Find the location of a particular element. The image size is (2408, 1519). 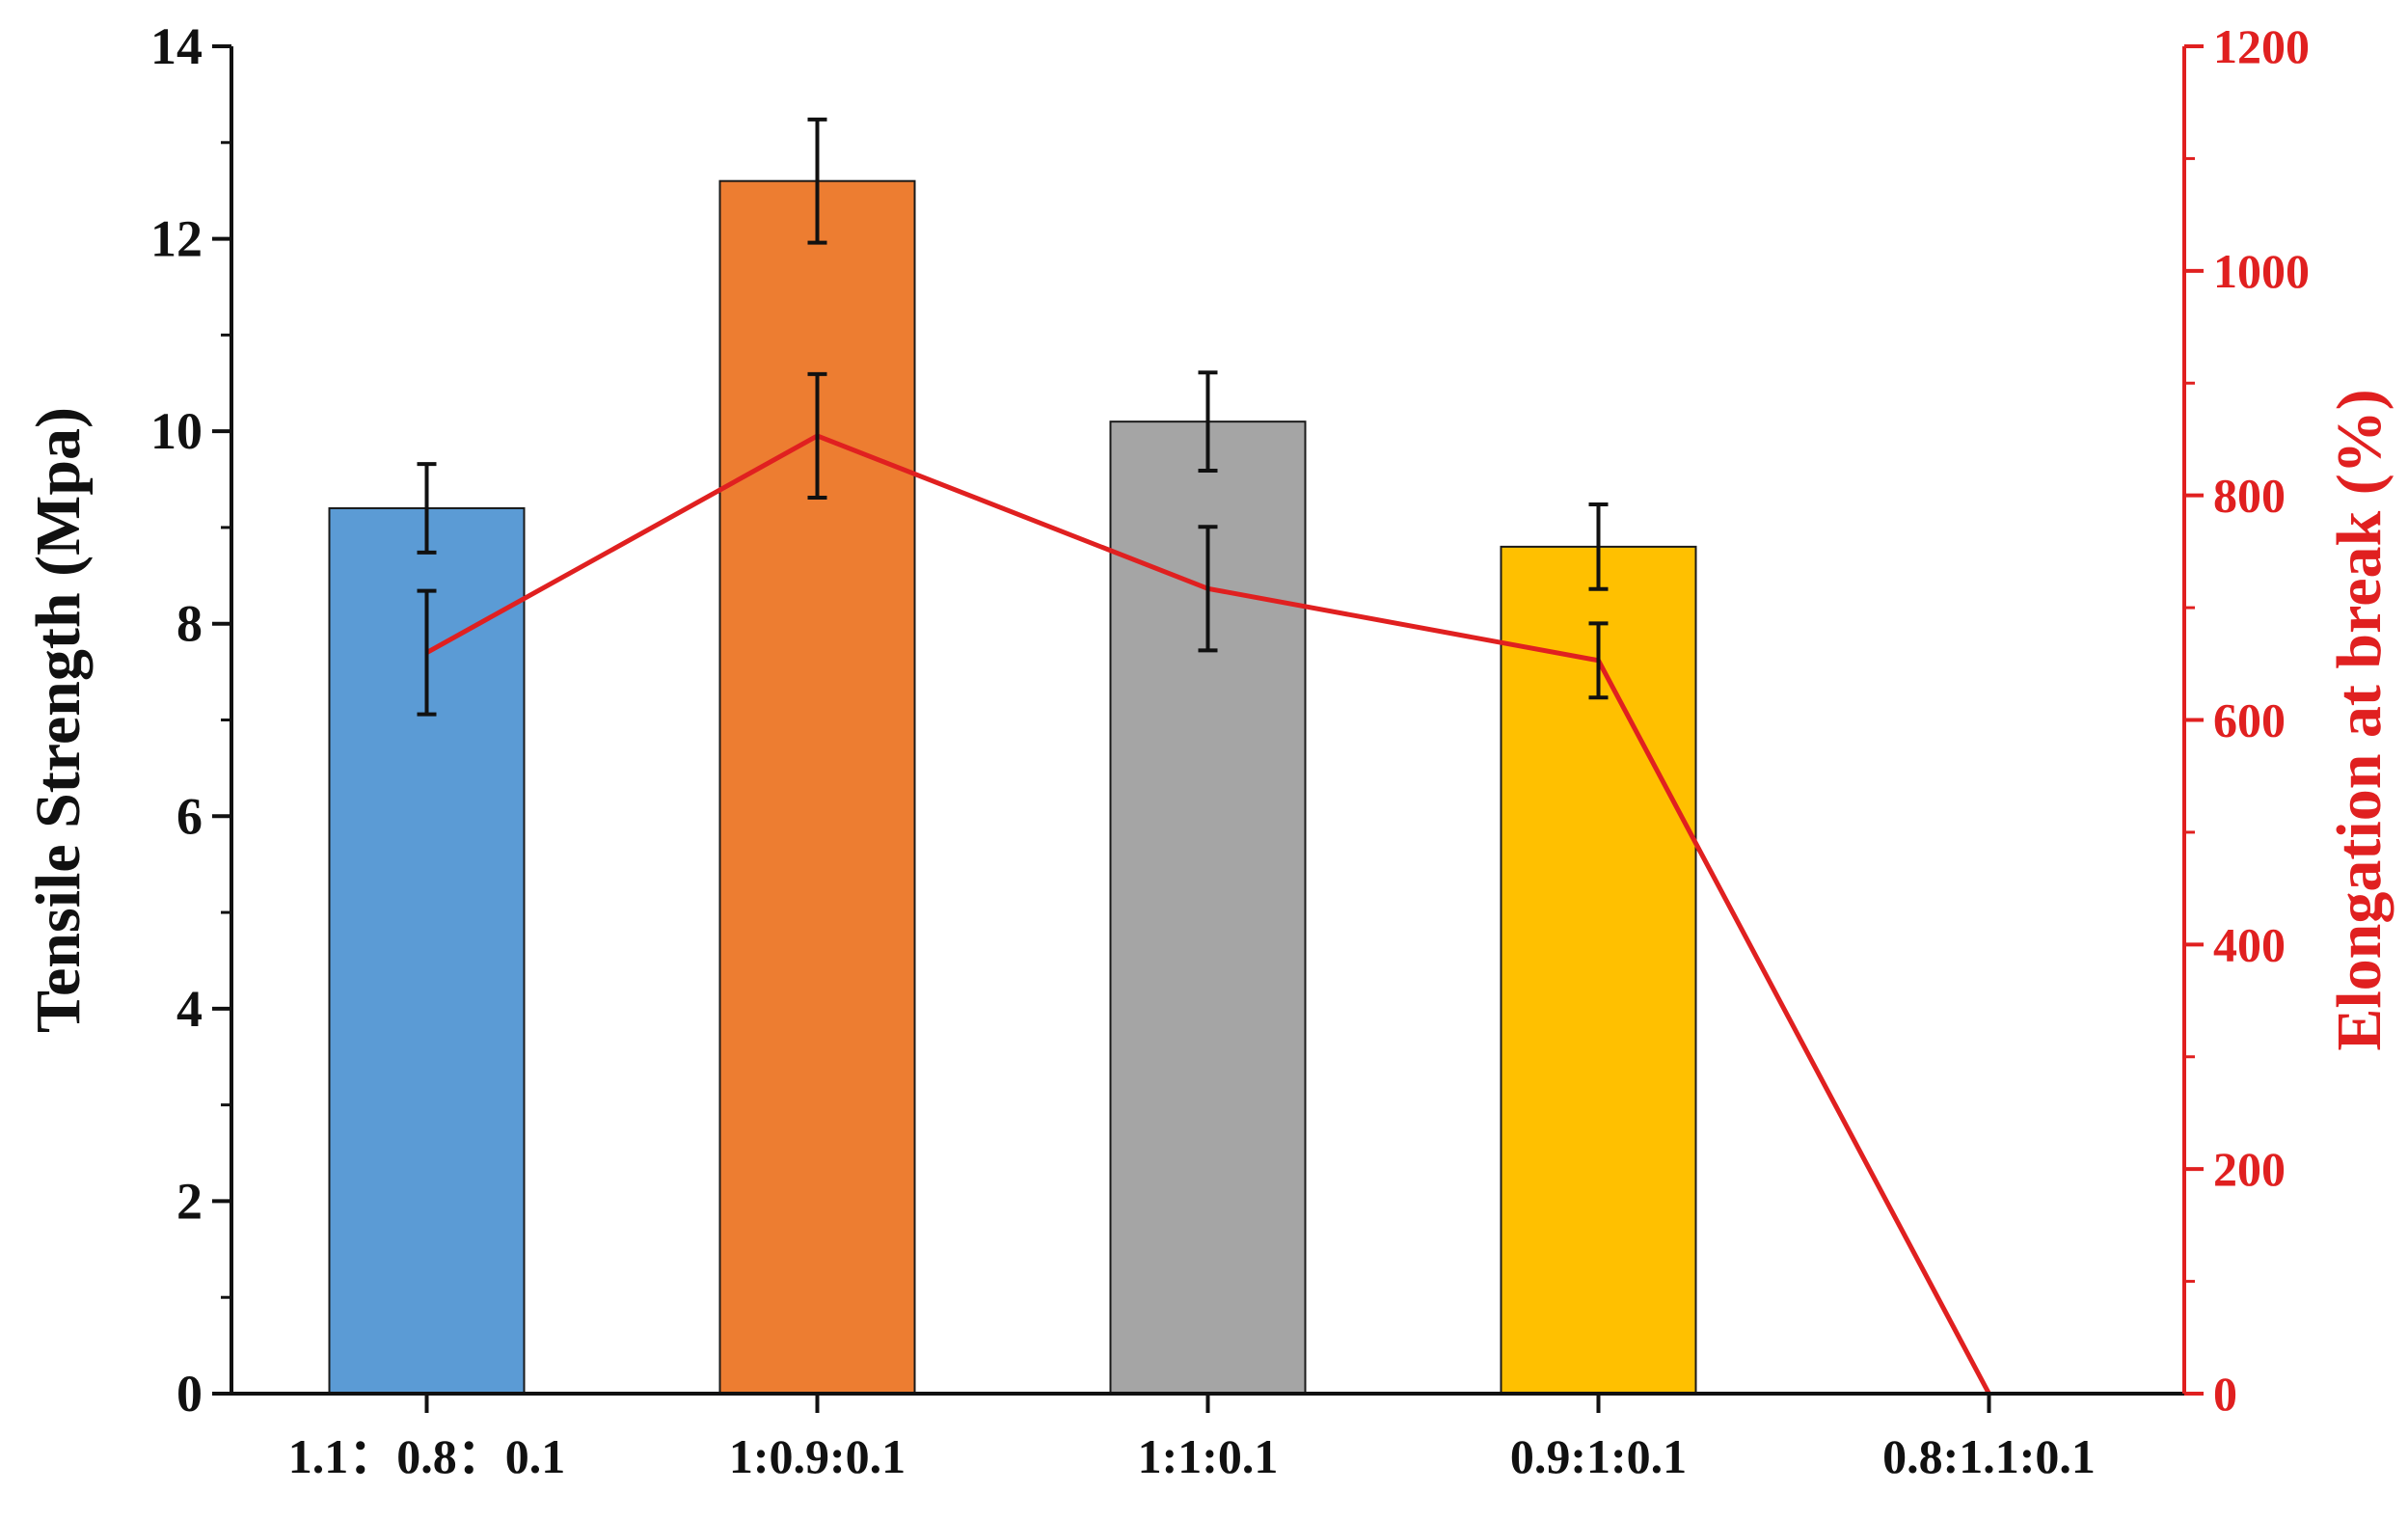

left-tick-label: 10 is located at coordinates (176, 431).